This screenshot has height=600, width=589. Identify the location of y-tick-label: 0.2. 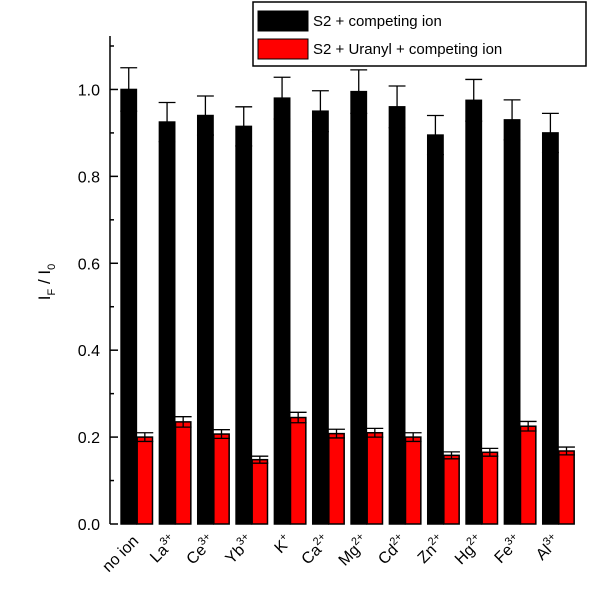
(89, 438).